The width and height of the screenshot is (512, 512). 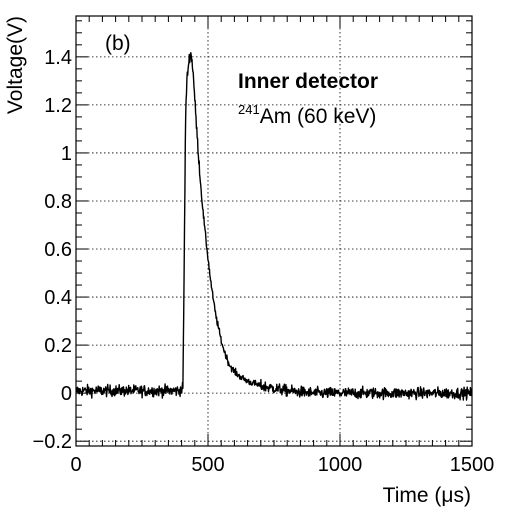 I want to click on y-tick-label: 0.8, so click(x=58, y=202).